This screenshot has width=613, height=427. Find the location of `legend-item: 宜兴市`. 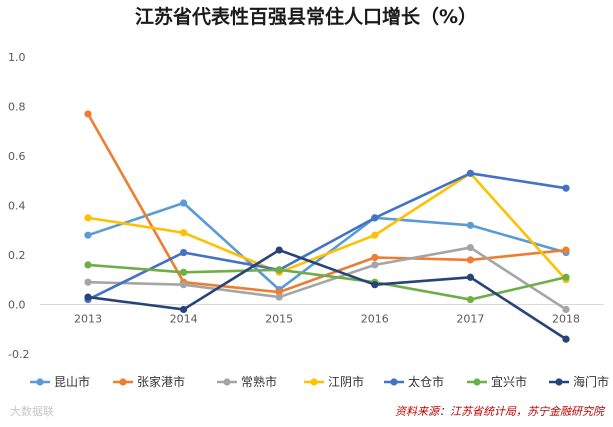

legend-item: 宜兴市 is located at coordinates (497, 381).